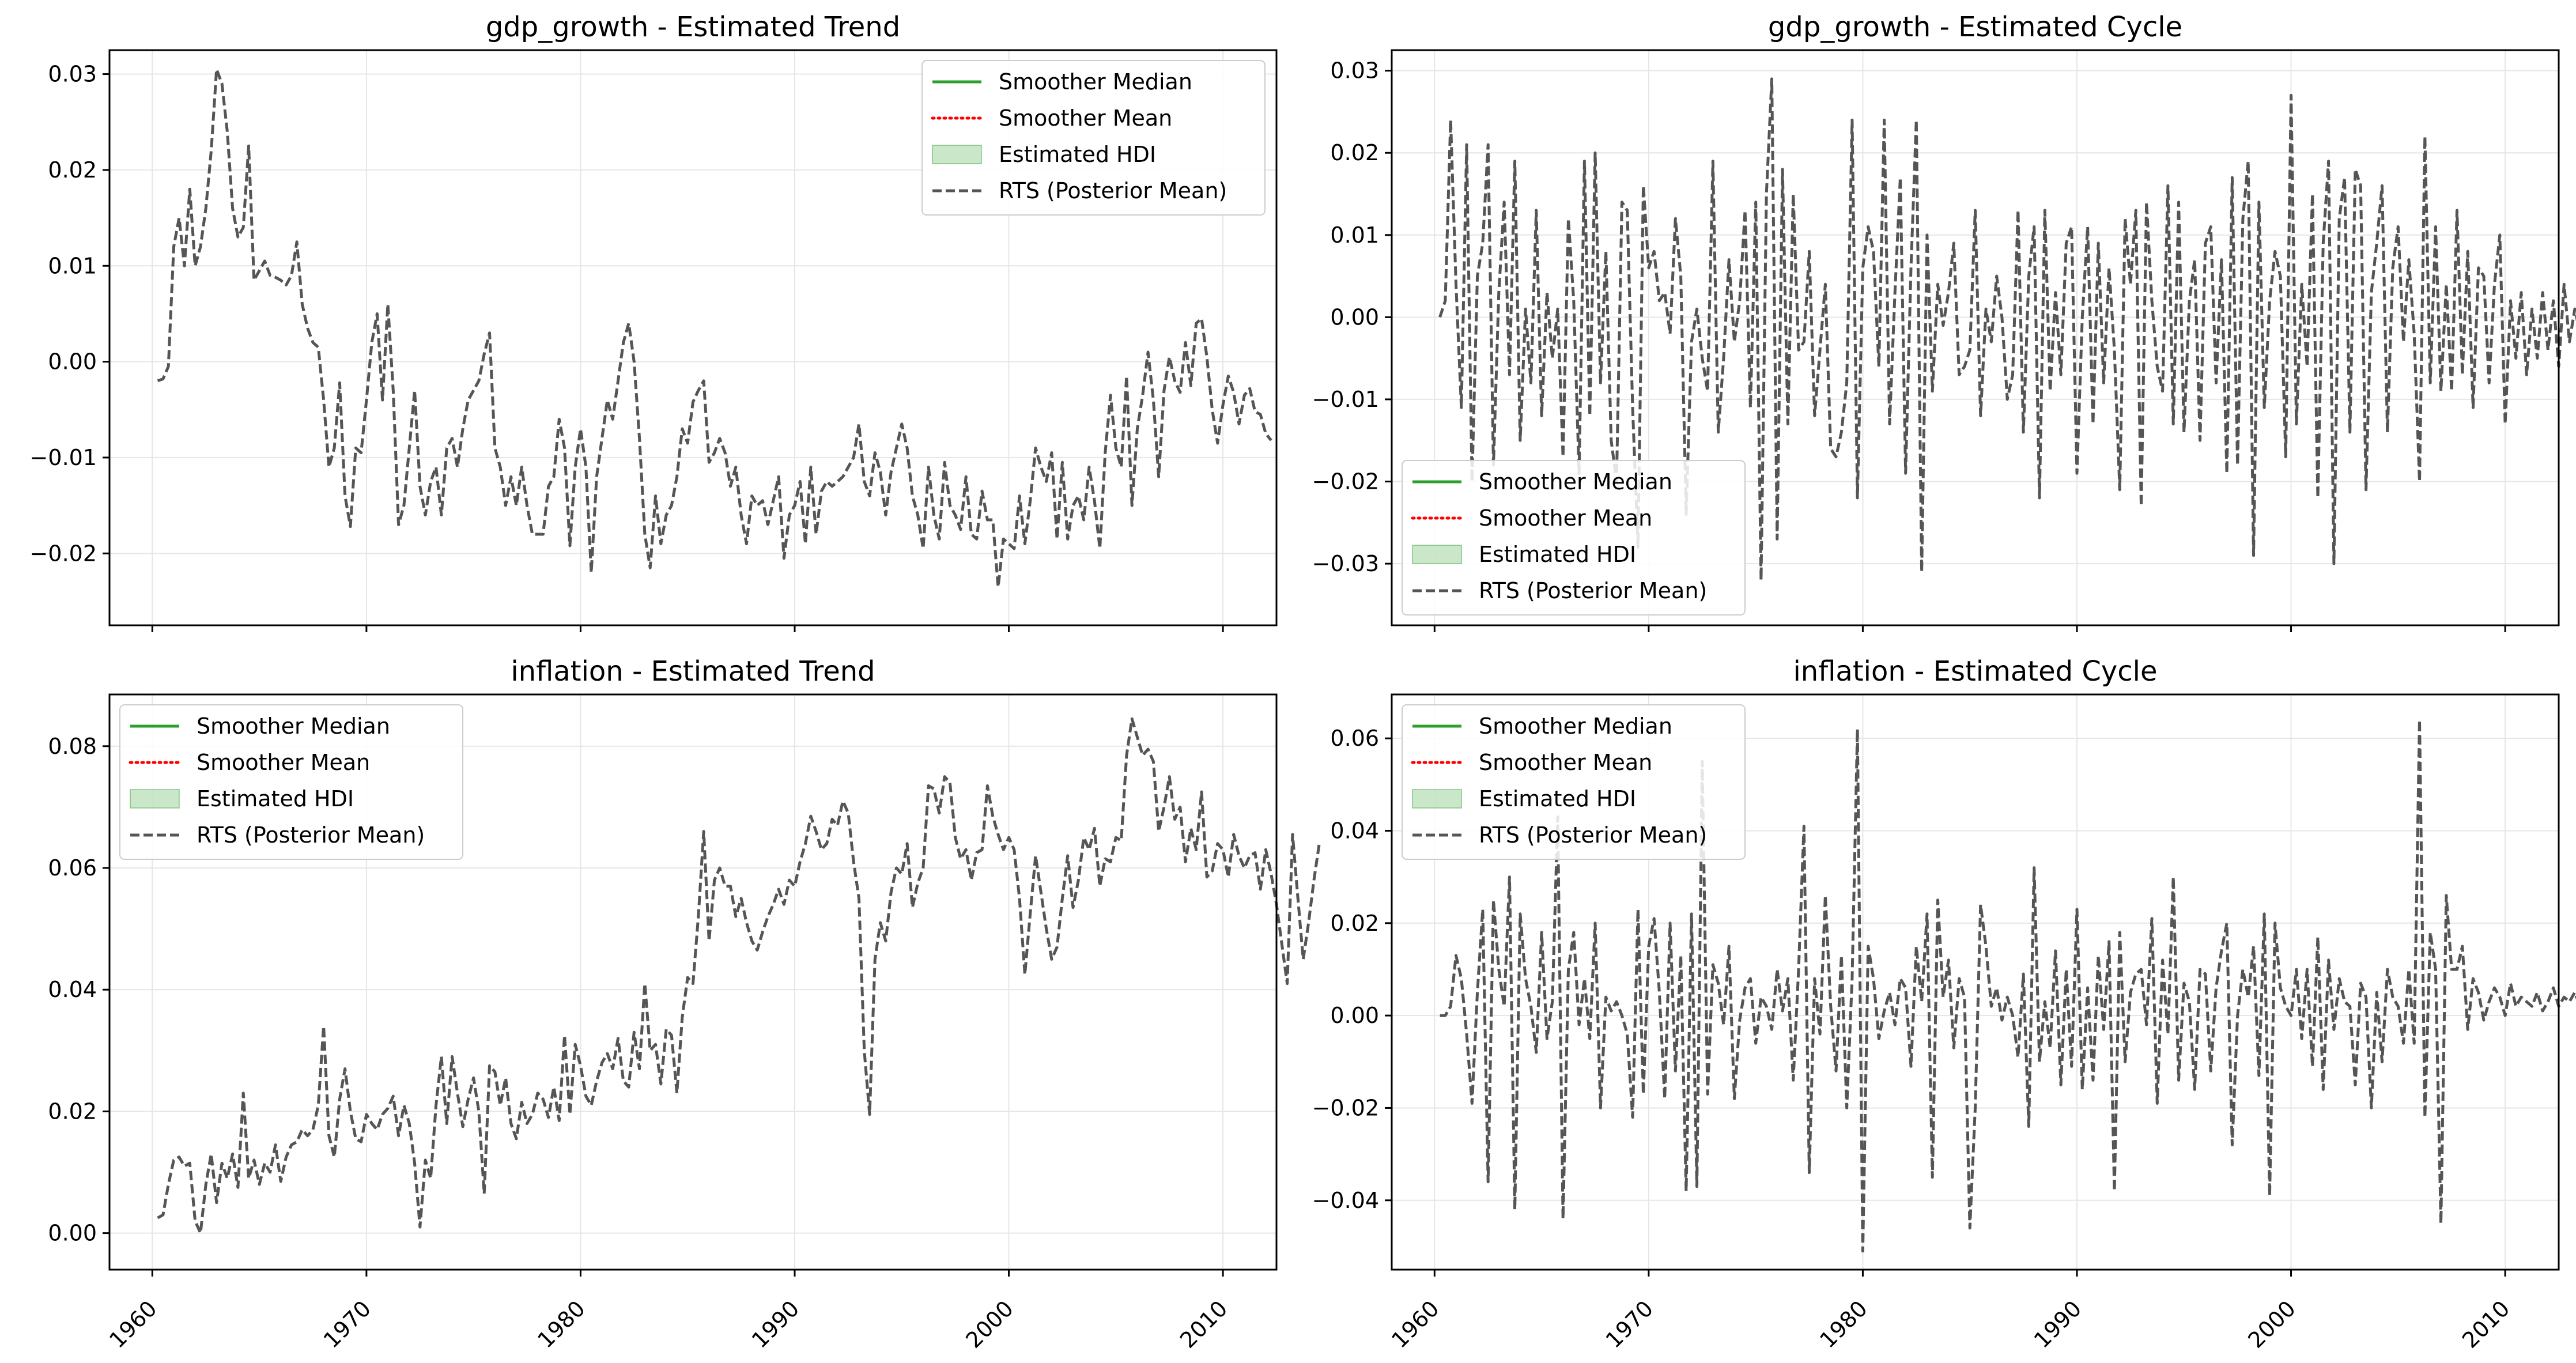 This screenshot has width=2576, height=1363. I want to click on subplot-title: gdp_growth - Estimated Cycle, so click(1975, 27).